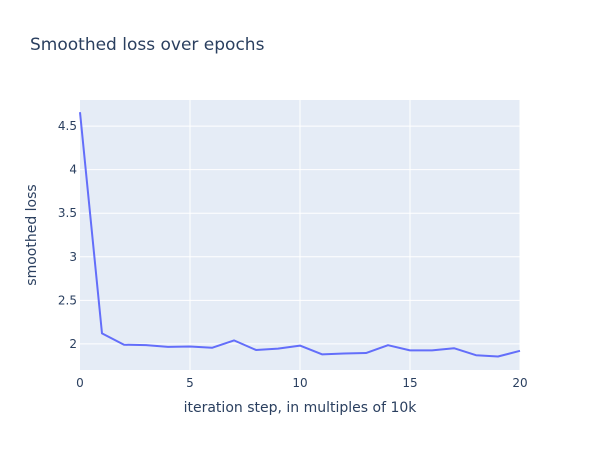 The height and width of the screenshot is (450, 600). Describe the element at coordinates (73, 344) in the screenshot. I see `y-tick-label: 2` at that location.